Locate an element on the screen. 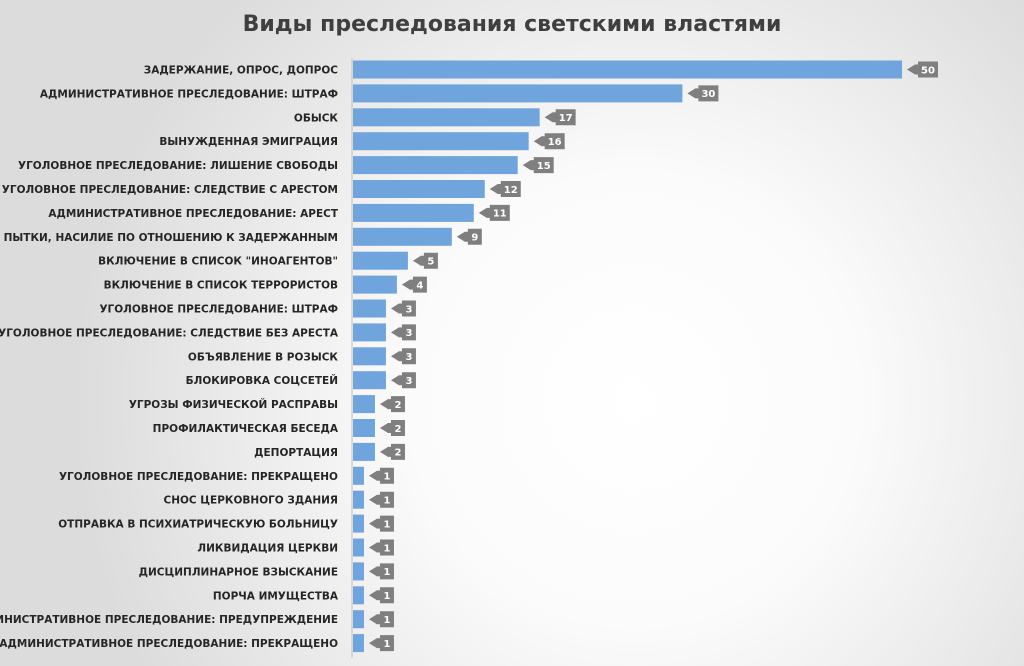 The width and height of the screenshot is (1024, 666). category-label: БЛОКИРОВКА СОЦСЕТЕЙ is located at coordinates (262, 380).